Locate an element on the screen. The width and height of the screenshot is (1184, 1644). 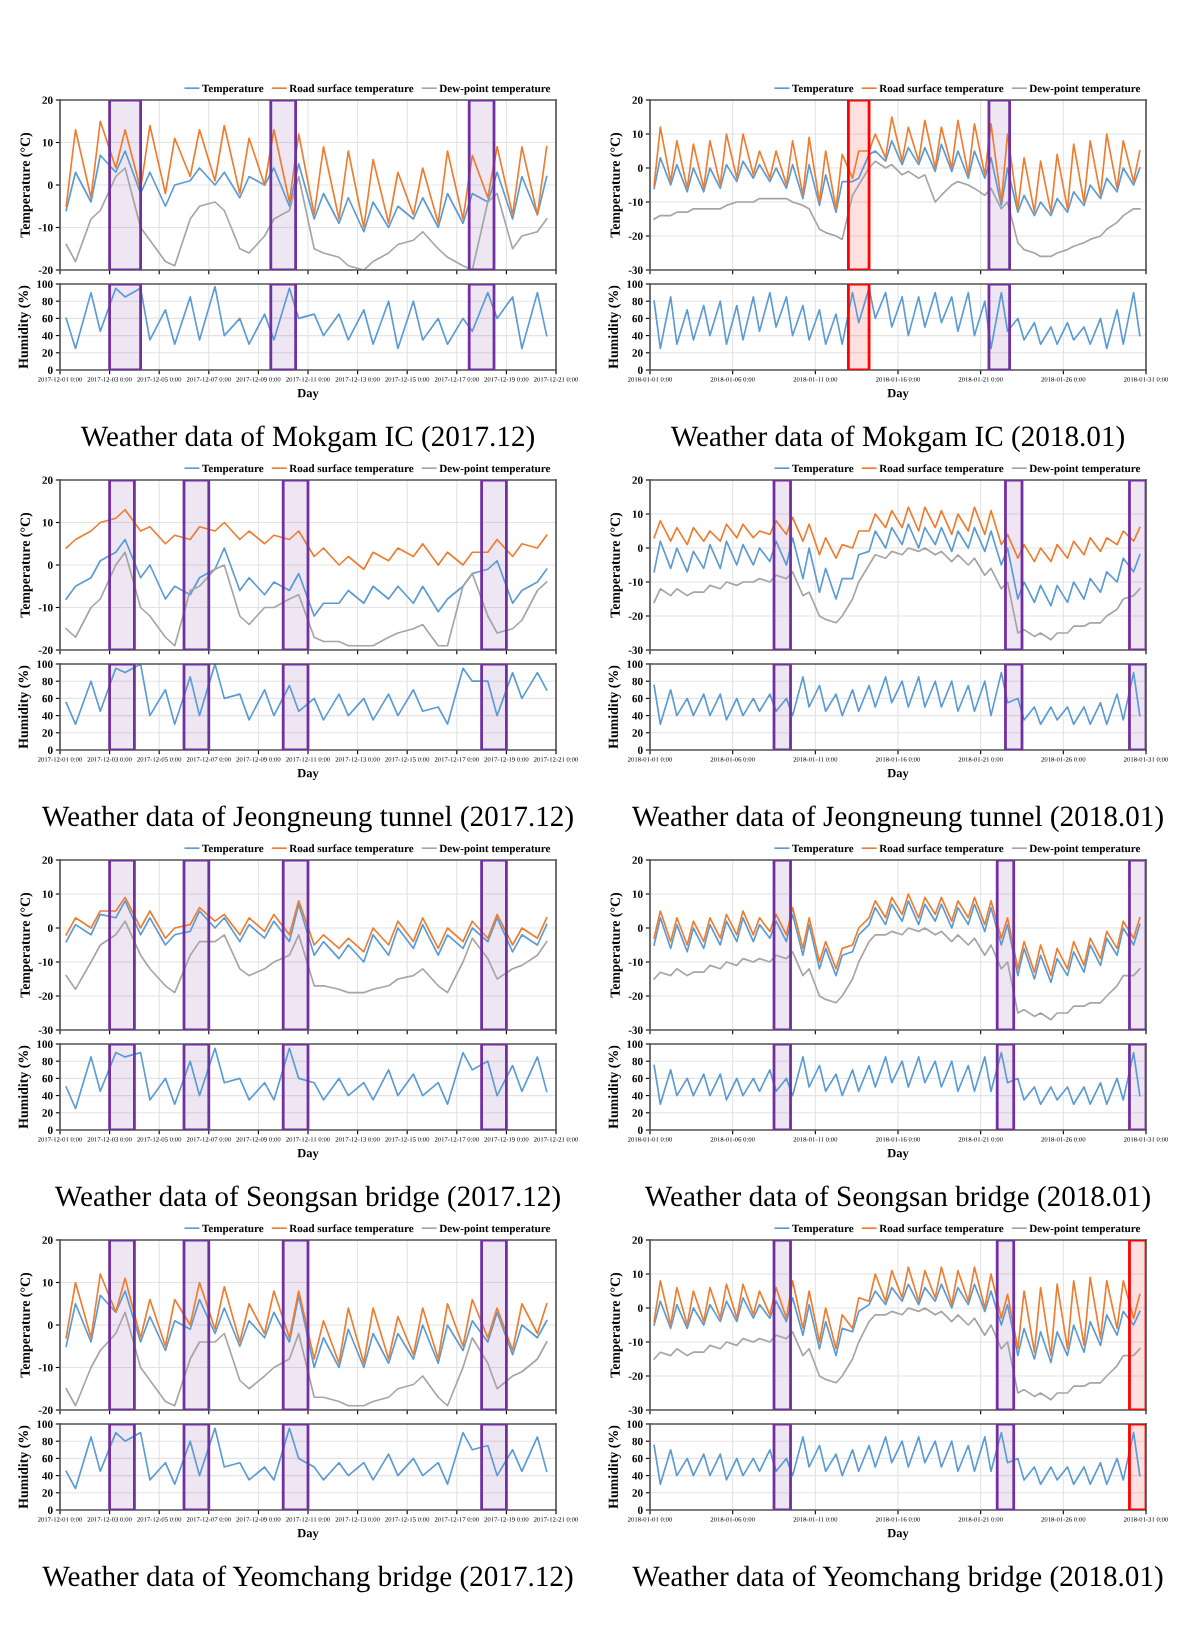
text: Weather data of Mokgam IC (2017.12) is located at coordinates (307, 439).